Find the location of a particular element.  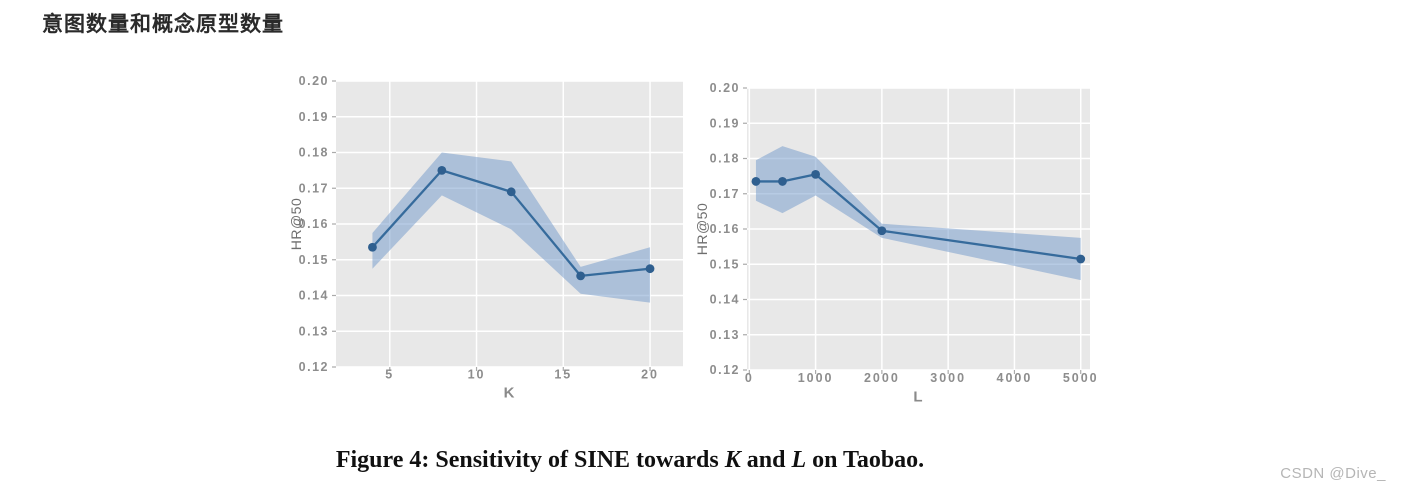

x-tick-label: 5000 is located at coordinates (1081, 378).